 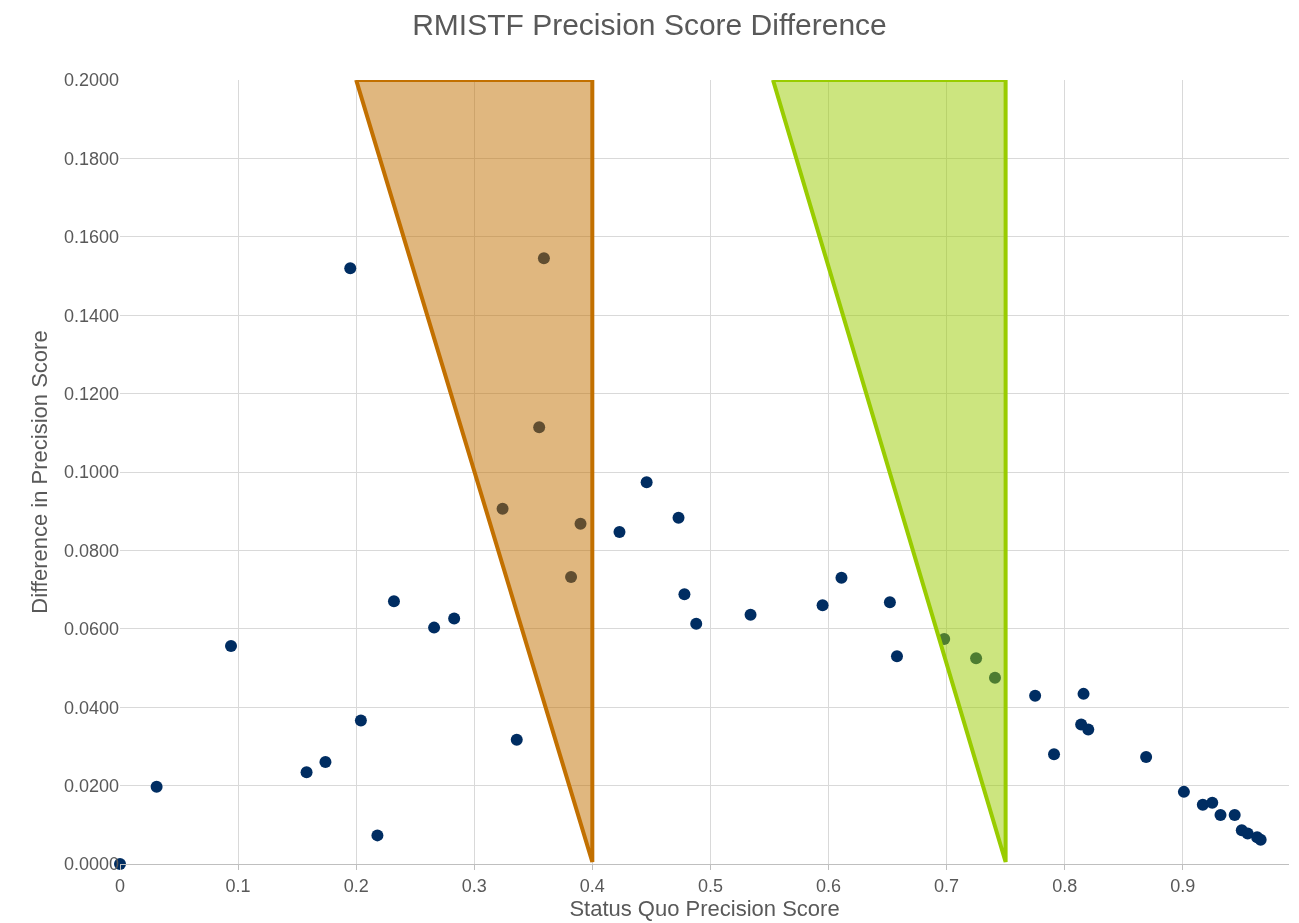 I want to click on x-tick-label: 0.5, so click(x=710, y=885).